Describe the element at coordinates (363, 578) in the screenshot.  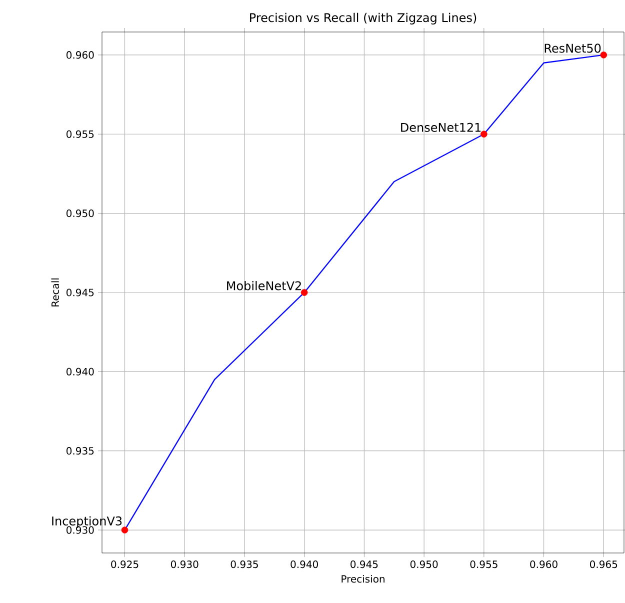
I see `x-axis-title: Precision` at that location.